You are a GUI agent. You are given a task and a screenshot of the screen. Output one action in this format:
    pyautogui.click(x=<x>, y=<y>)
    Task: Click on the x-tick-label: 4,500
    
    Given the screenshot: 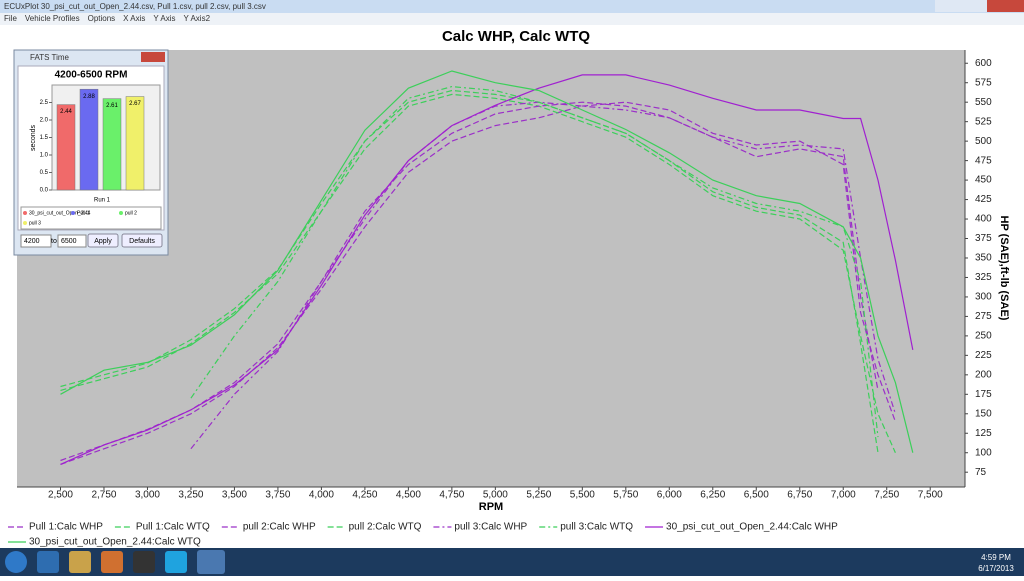 What is the action you would take?
    pyautogui.click(x=408, y=495)
    